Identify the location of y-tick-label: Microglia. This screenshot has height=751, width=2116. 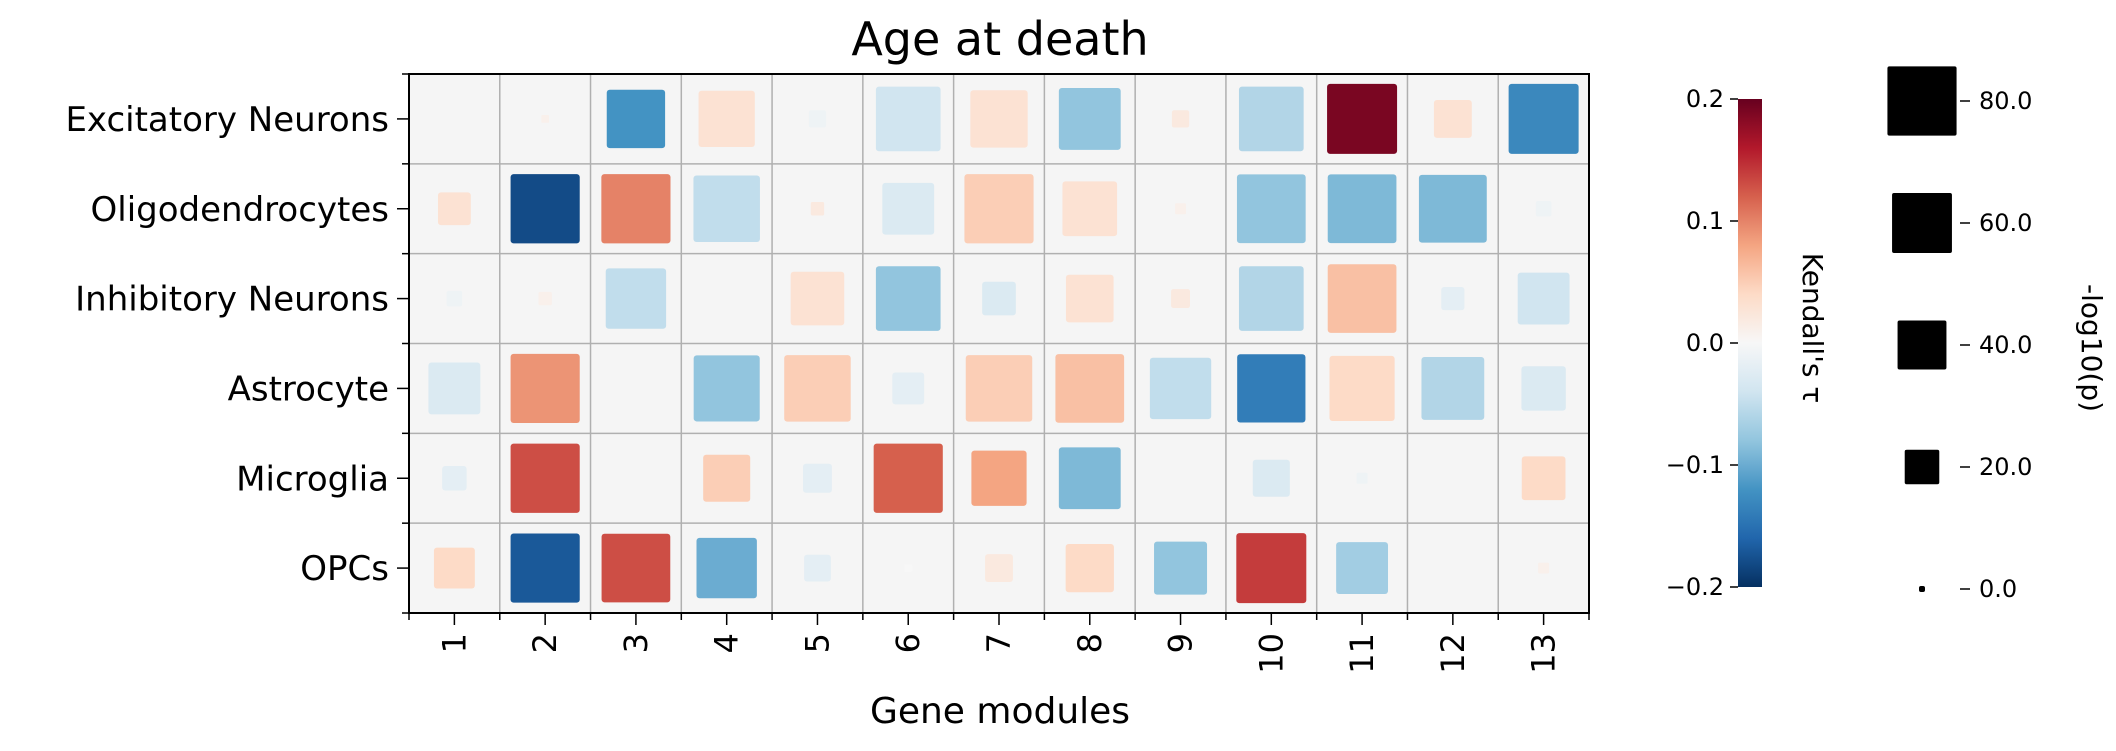
(312, 479).